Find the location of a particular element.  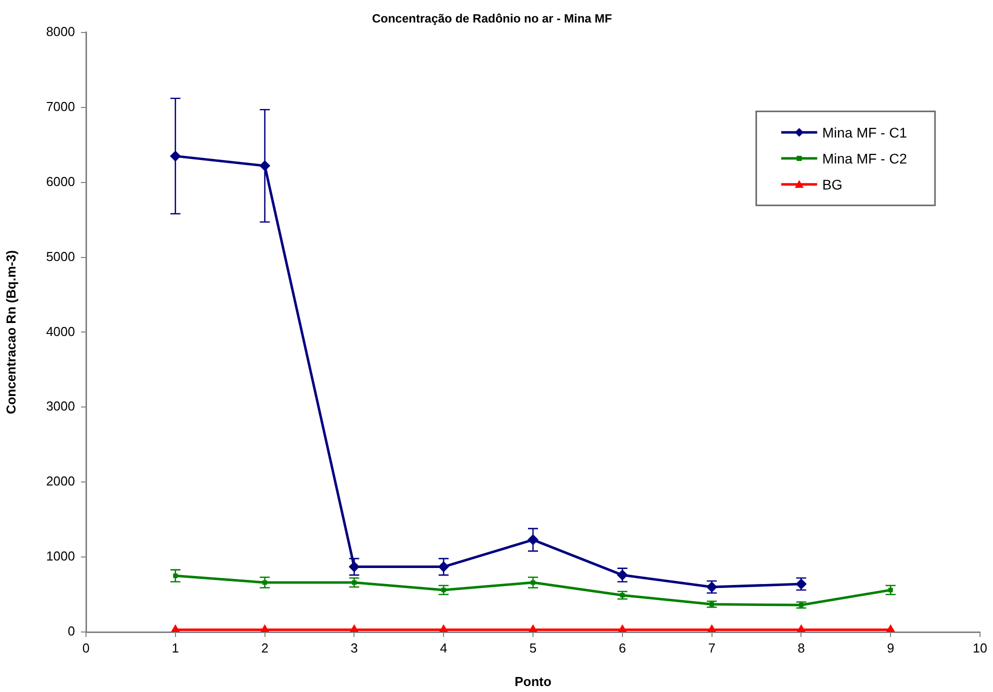

legend-label: Mina MF - C1 is located at coordinates (865, 132).